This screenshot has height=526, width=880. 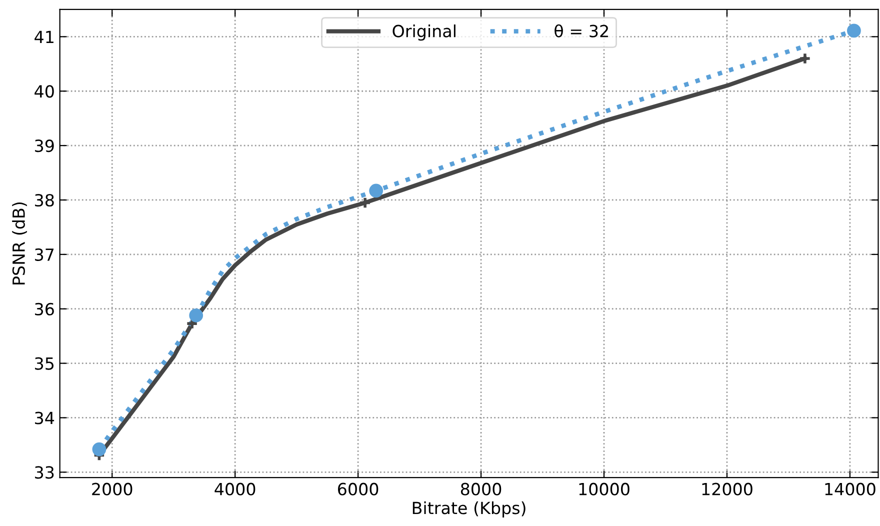 I want to click on legend-label: Original, so click(x=424, y=32).